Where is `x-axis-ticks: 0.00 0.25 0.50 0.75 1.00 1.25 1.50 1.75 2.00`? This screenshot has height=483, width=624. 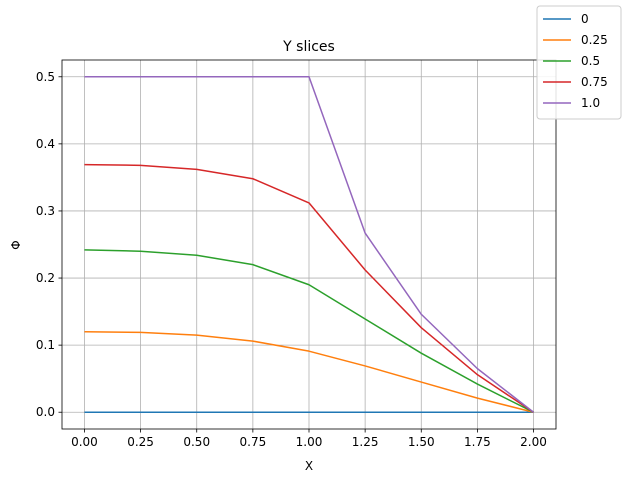
x-axis-ticks: 0.00 0.25 0.50 0.75 1.00 1.25 1.50 1.75 2.00 is located at coordinates (309, 439).